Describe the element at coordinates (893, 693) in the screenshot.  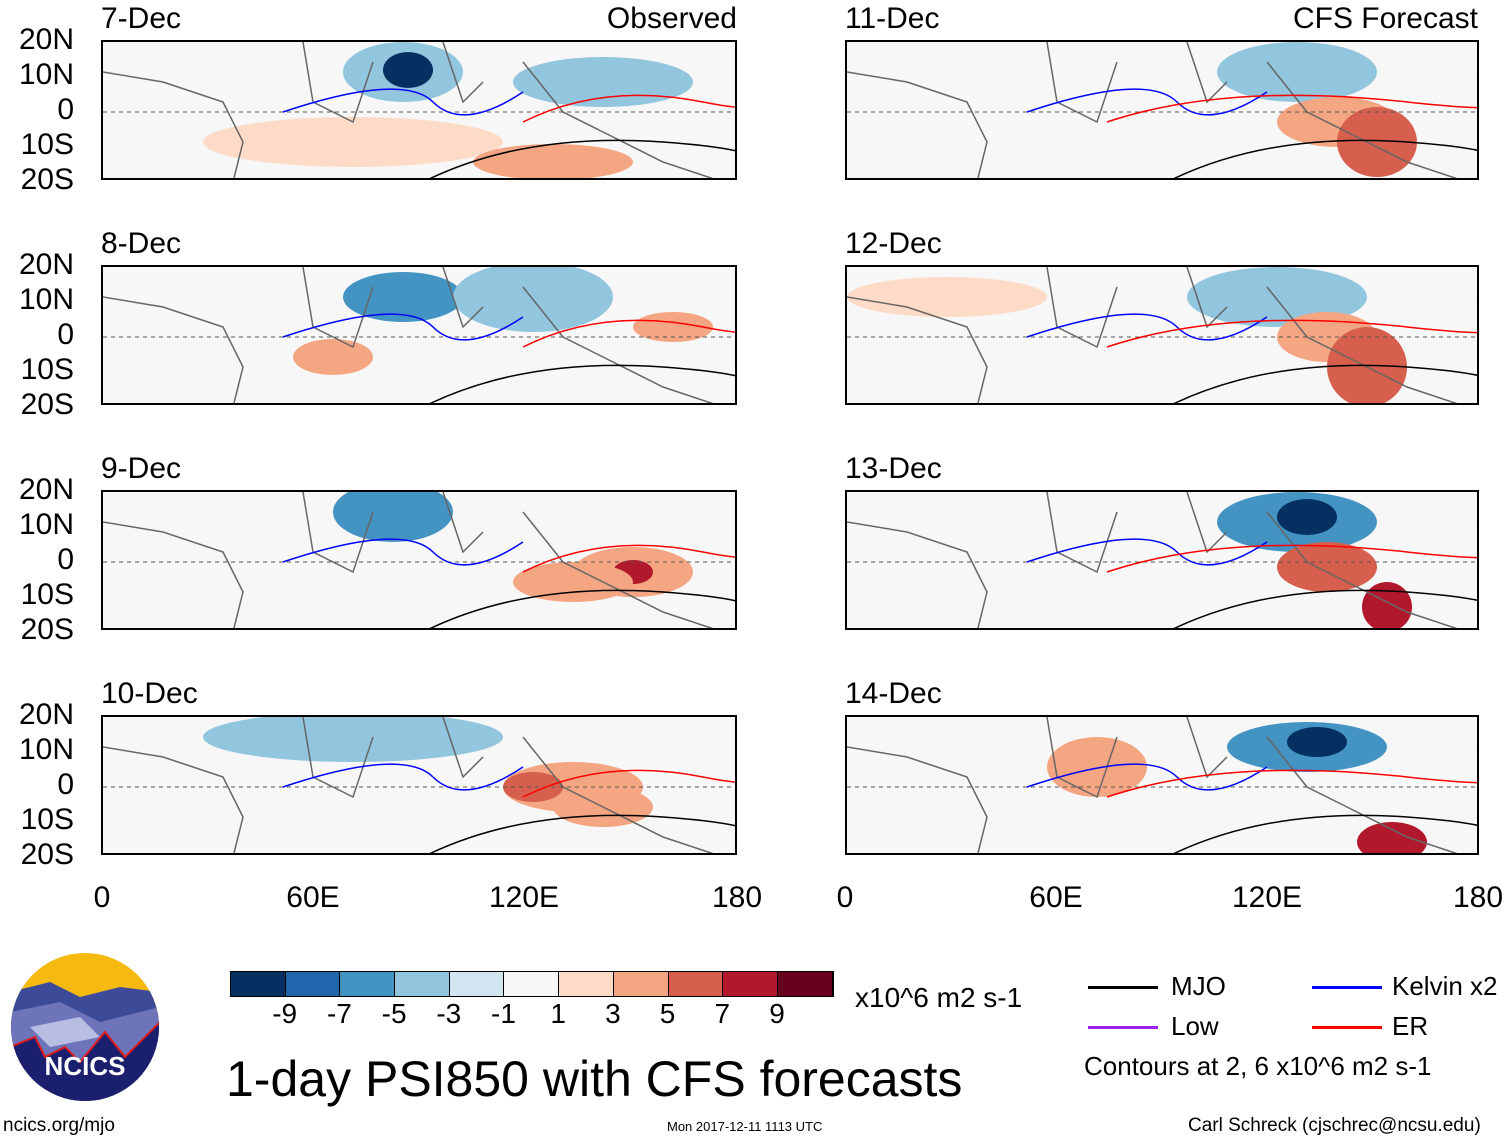
I see `panel-date: 14-Dec` at that location.